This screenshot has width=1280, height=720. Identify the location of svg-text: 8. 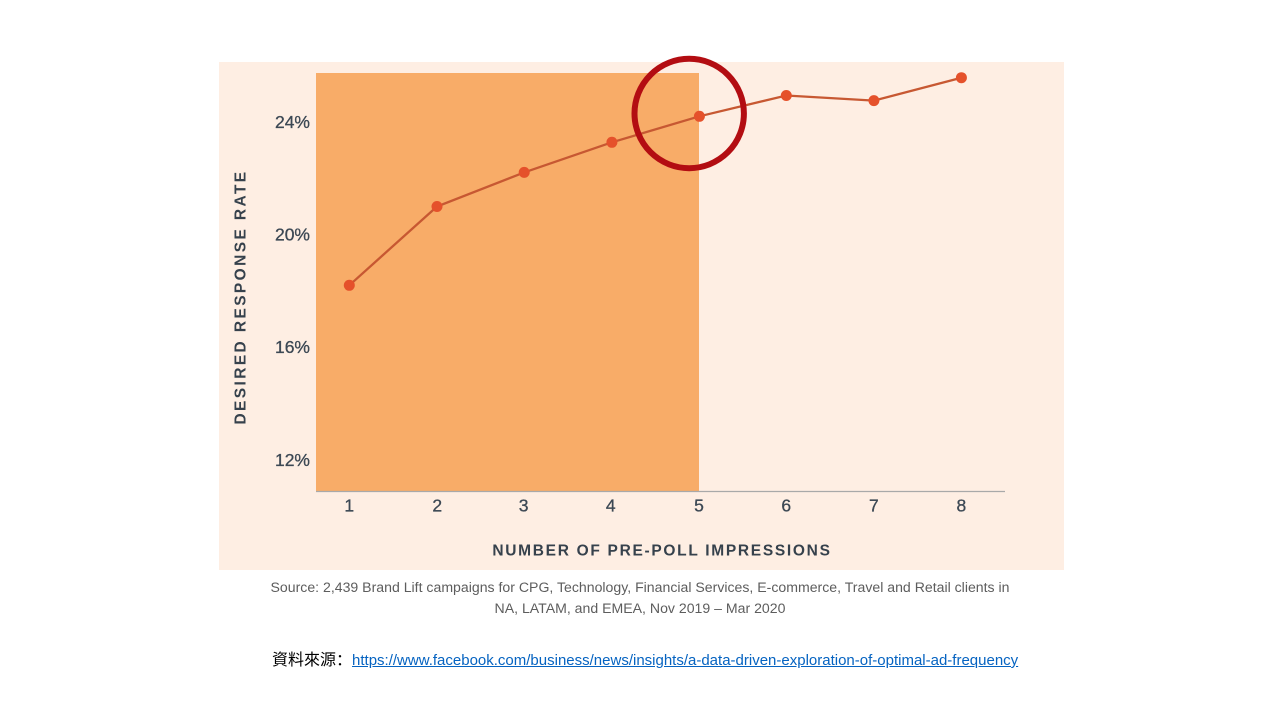
(962, 506).